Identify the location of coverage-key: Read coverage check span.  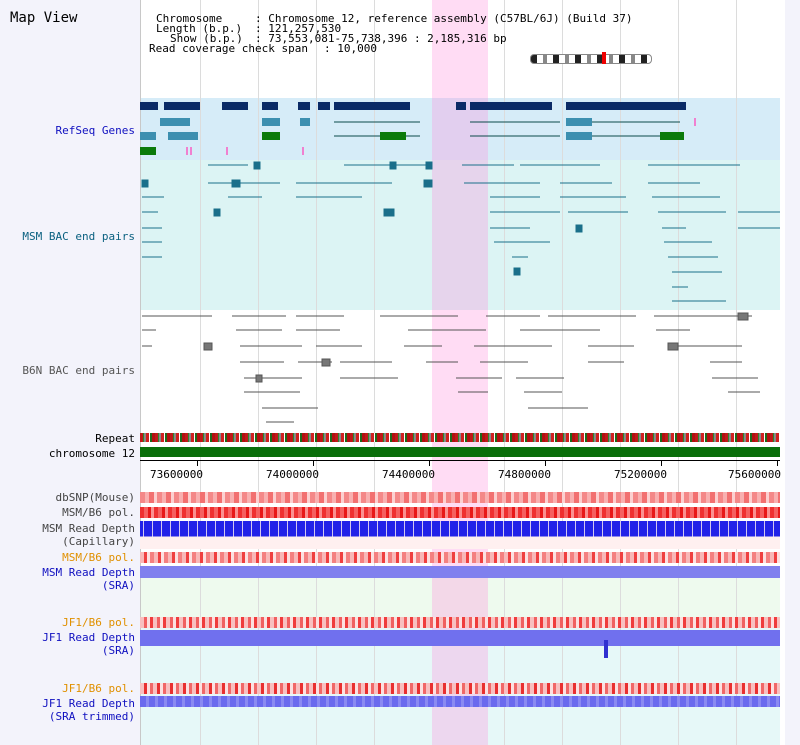
(228, 48).